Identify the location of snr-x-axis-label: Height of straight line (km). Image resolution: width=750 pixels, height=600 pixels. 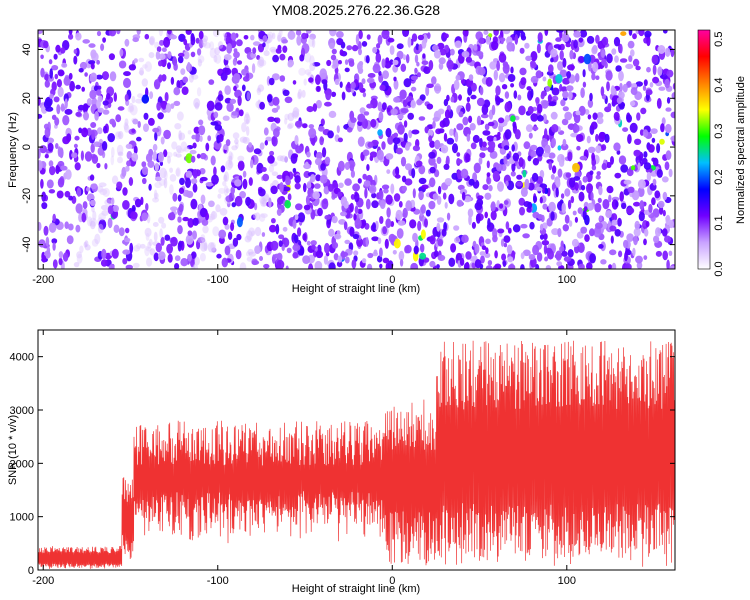
(356, 589).